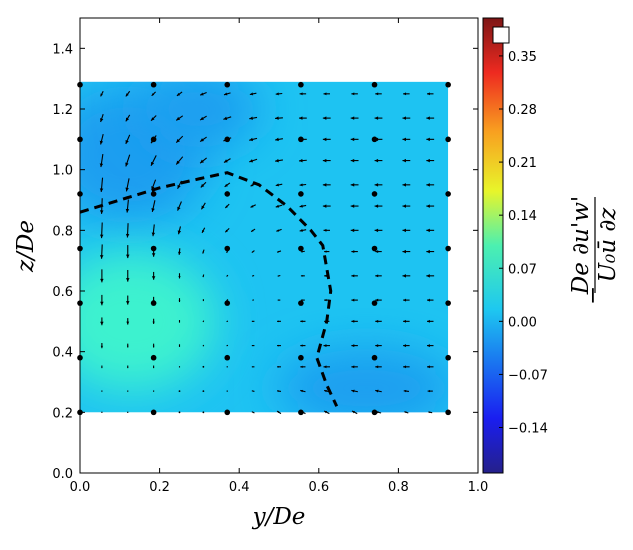 This screenshot has height=550, width=633. What do you see at coordinates (581, 245) in the screenshot?
I see `colorbar-label-numerator: De ∂u'w'` at bounding box center [581, 245].